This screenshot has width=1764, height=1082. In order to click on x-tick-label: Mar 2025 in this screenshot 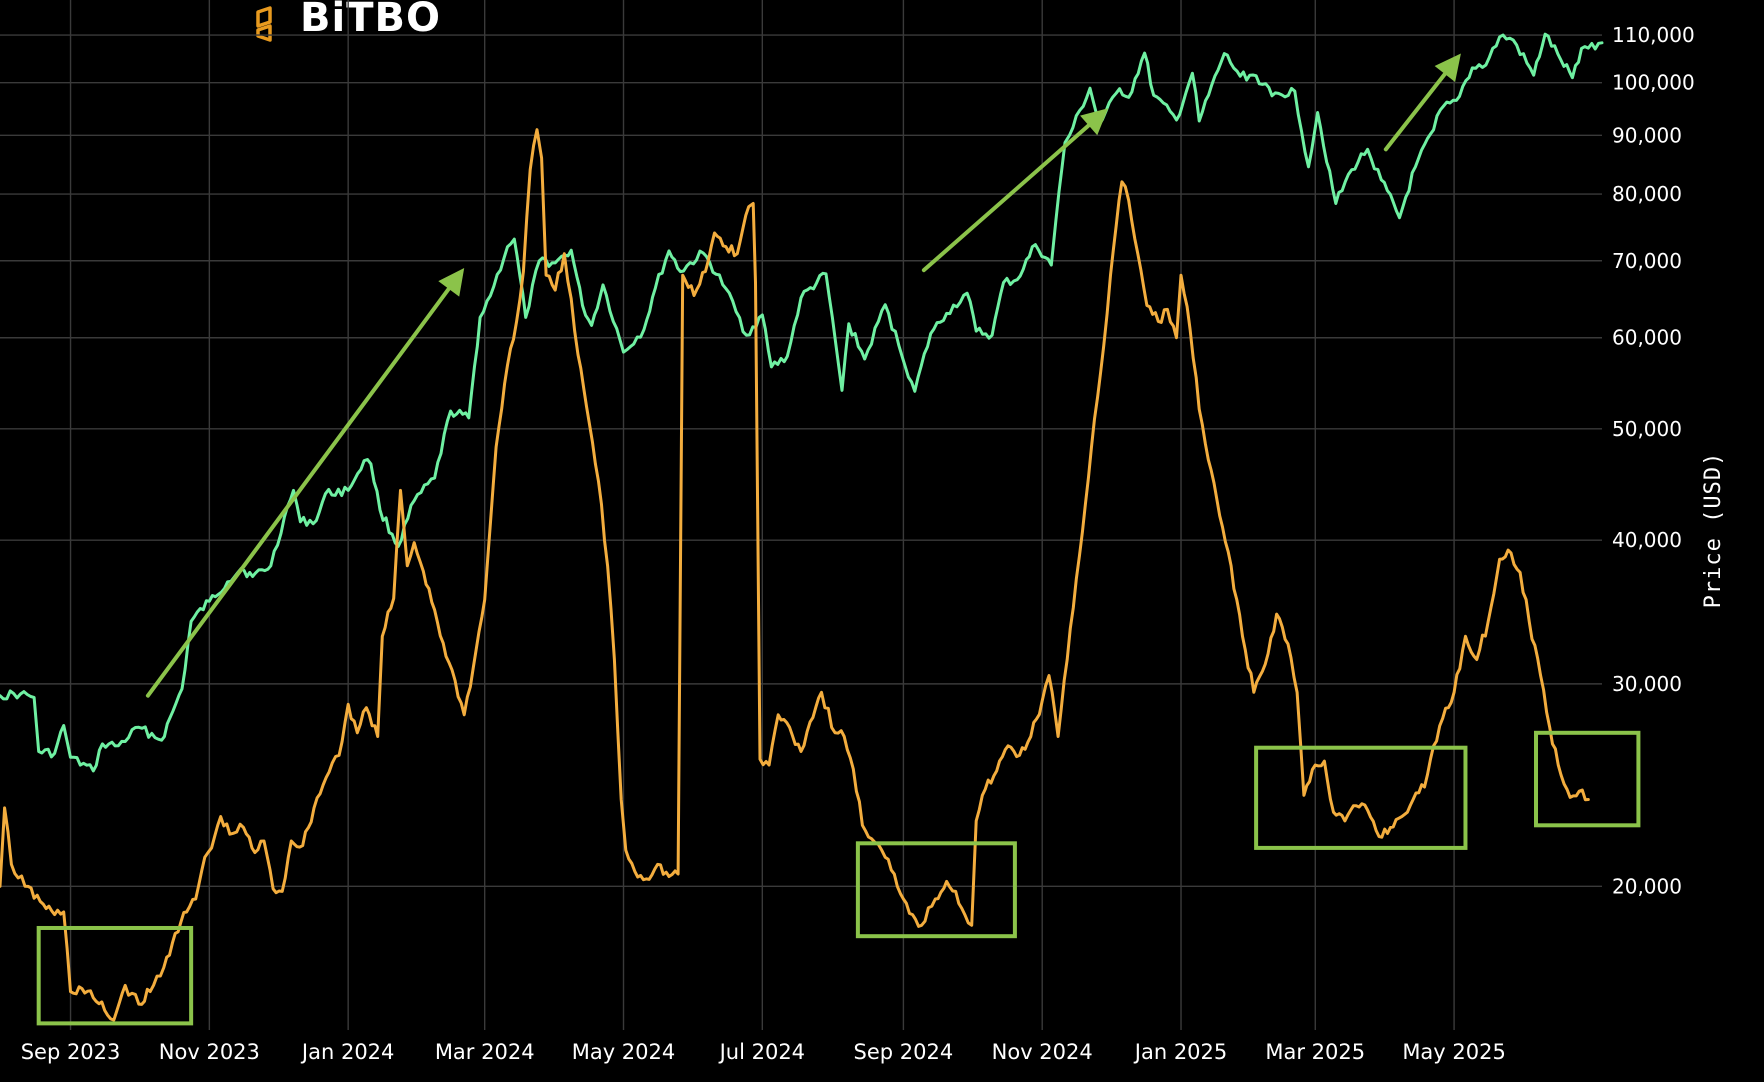, I will do `click(1315, 1052)`.